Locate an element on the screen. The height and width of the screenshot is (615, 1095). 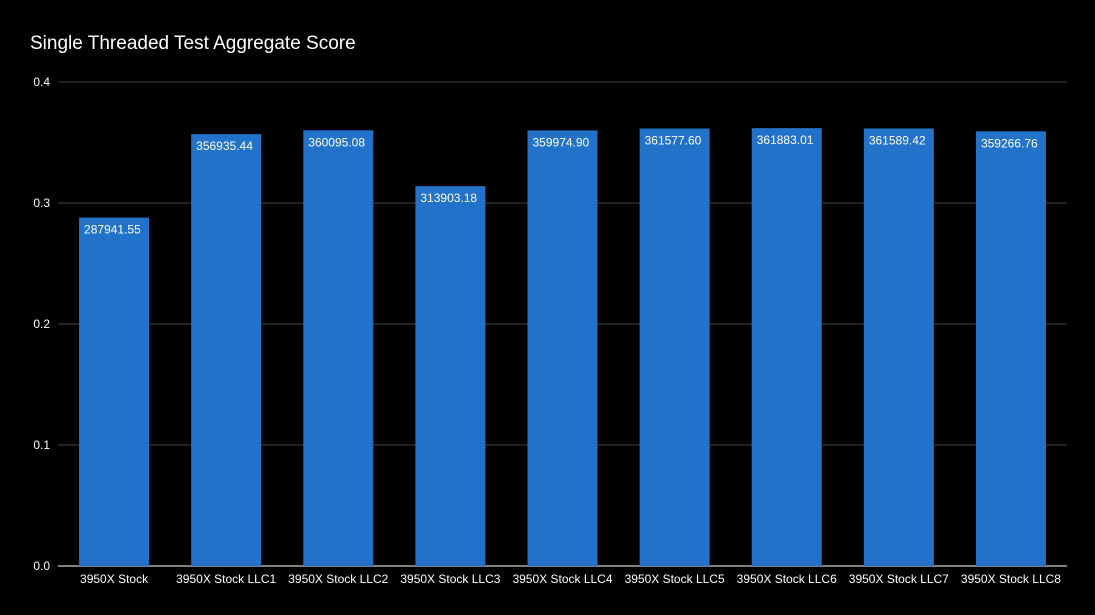
x-category-label: 3950X Stock LLC8 is located at coordinates (1011, 579).